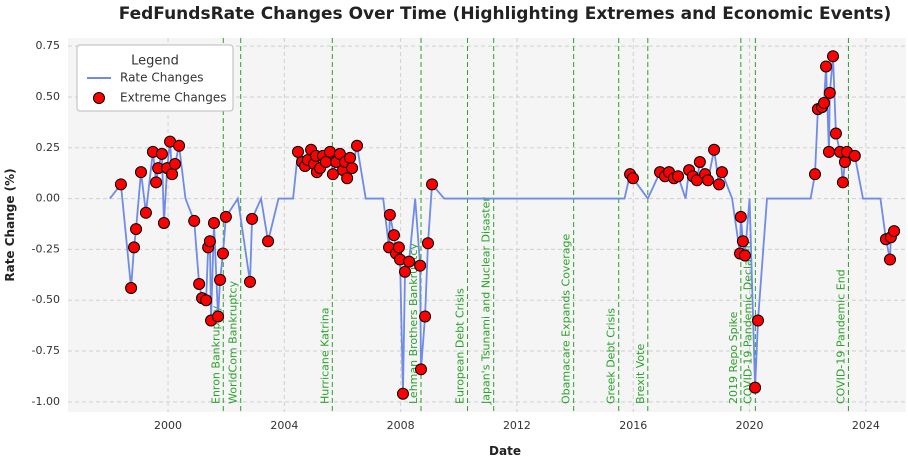 The width and height of the screenshot is (908, 466). I want to click on event-label: Lehman Brothers Bankruptcy, so click(413, 323).